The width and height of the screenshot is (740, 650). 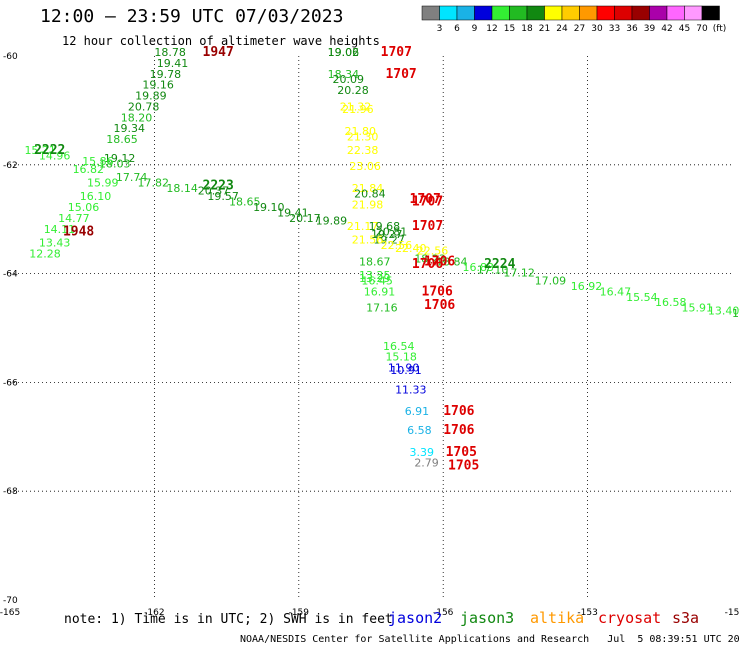 What do you see at coordinates (192, 16) in the screenshot?
I see `chart-title: 12:00 – 23:59 UTC 07/03/2023` at bounding box center [192, 16].